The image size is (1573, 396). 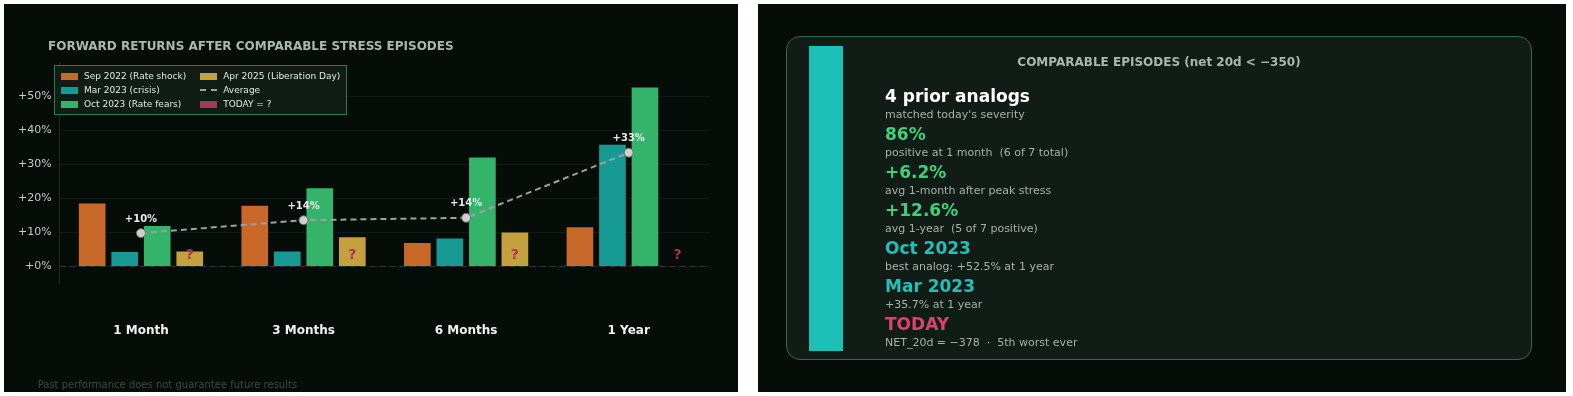 What do you see at coordinates (934, 305) in the screenshot?
I see `text: +35.7% at 1 year` at bounding box center [934, 305].